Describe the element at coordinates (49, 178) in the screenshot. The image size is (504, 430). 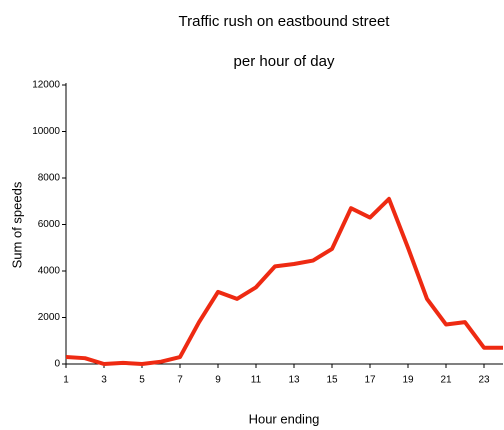
I see `y-tick-label: 8000` at that location.